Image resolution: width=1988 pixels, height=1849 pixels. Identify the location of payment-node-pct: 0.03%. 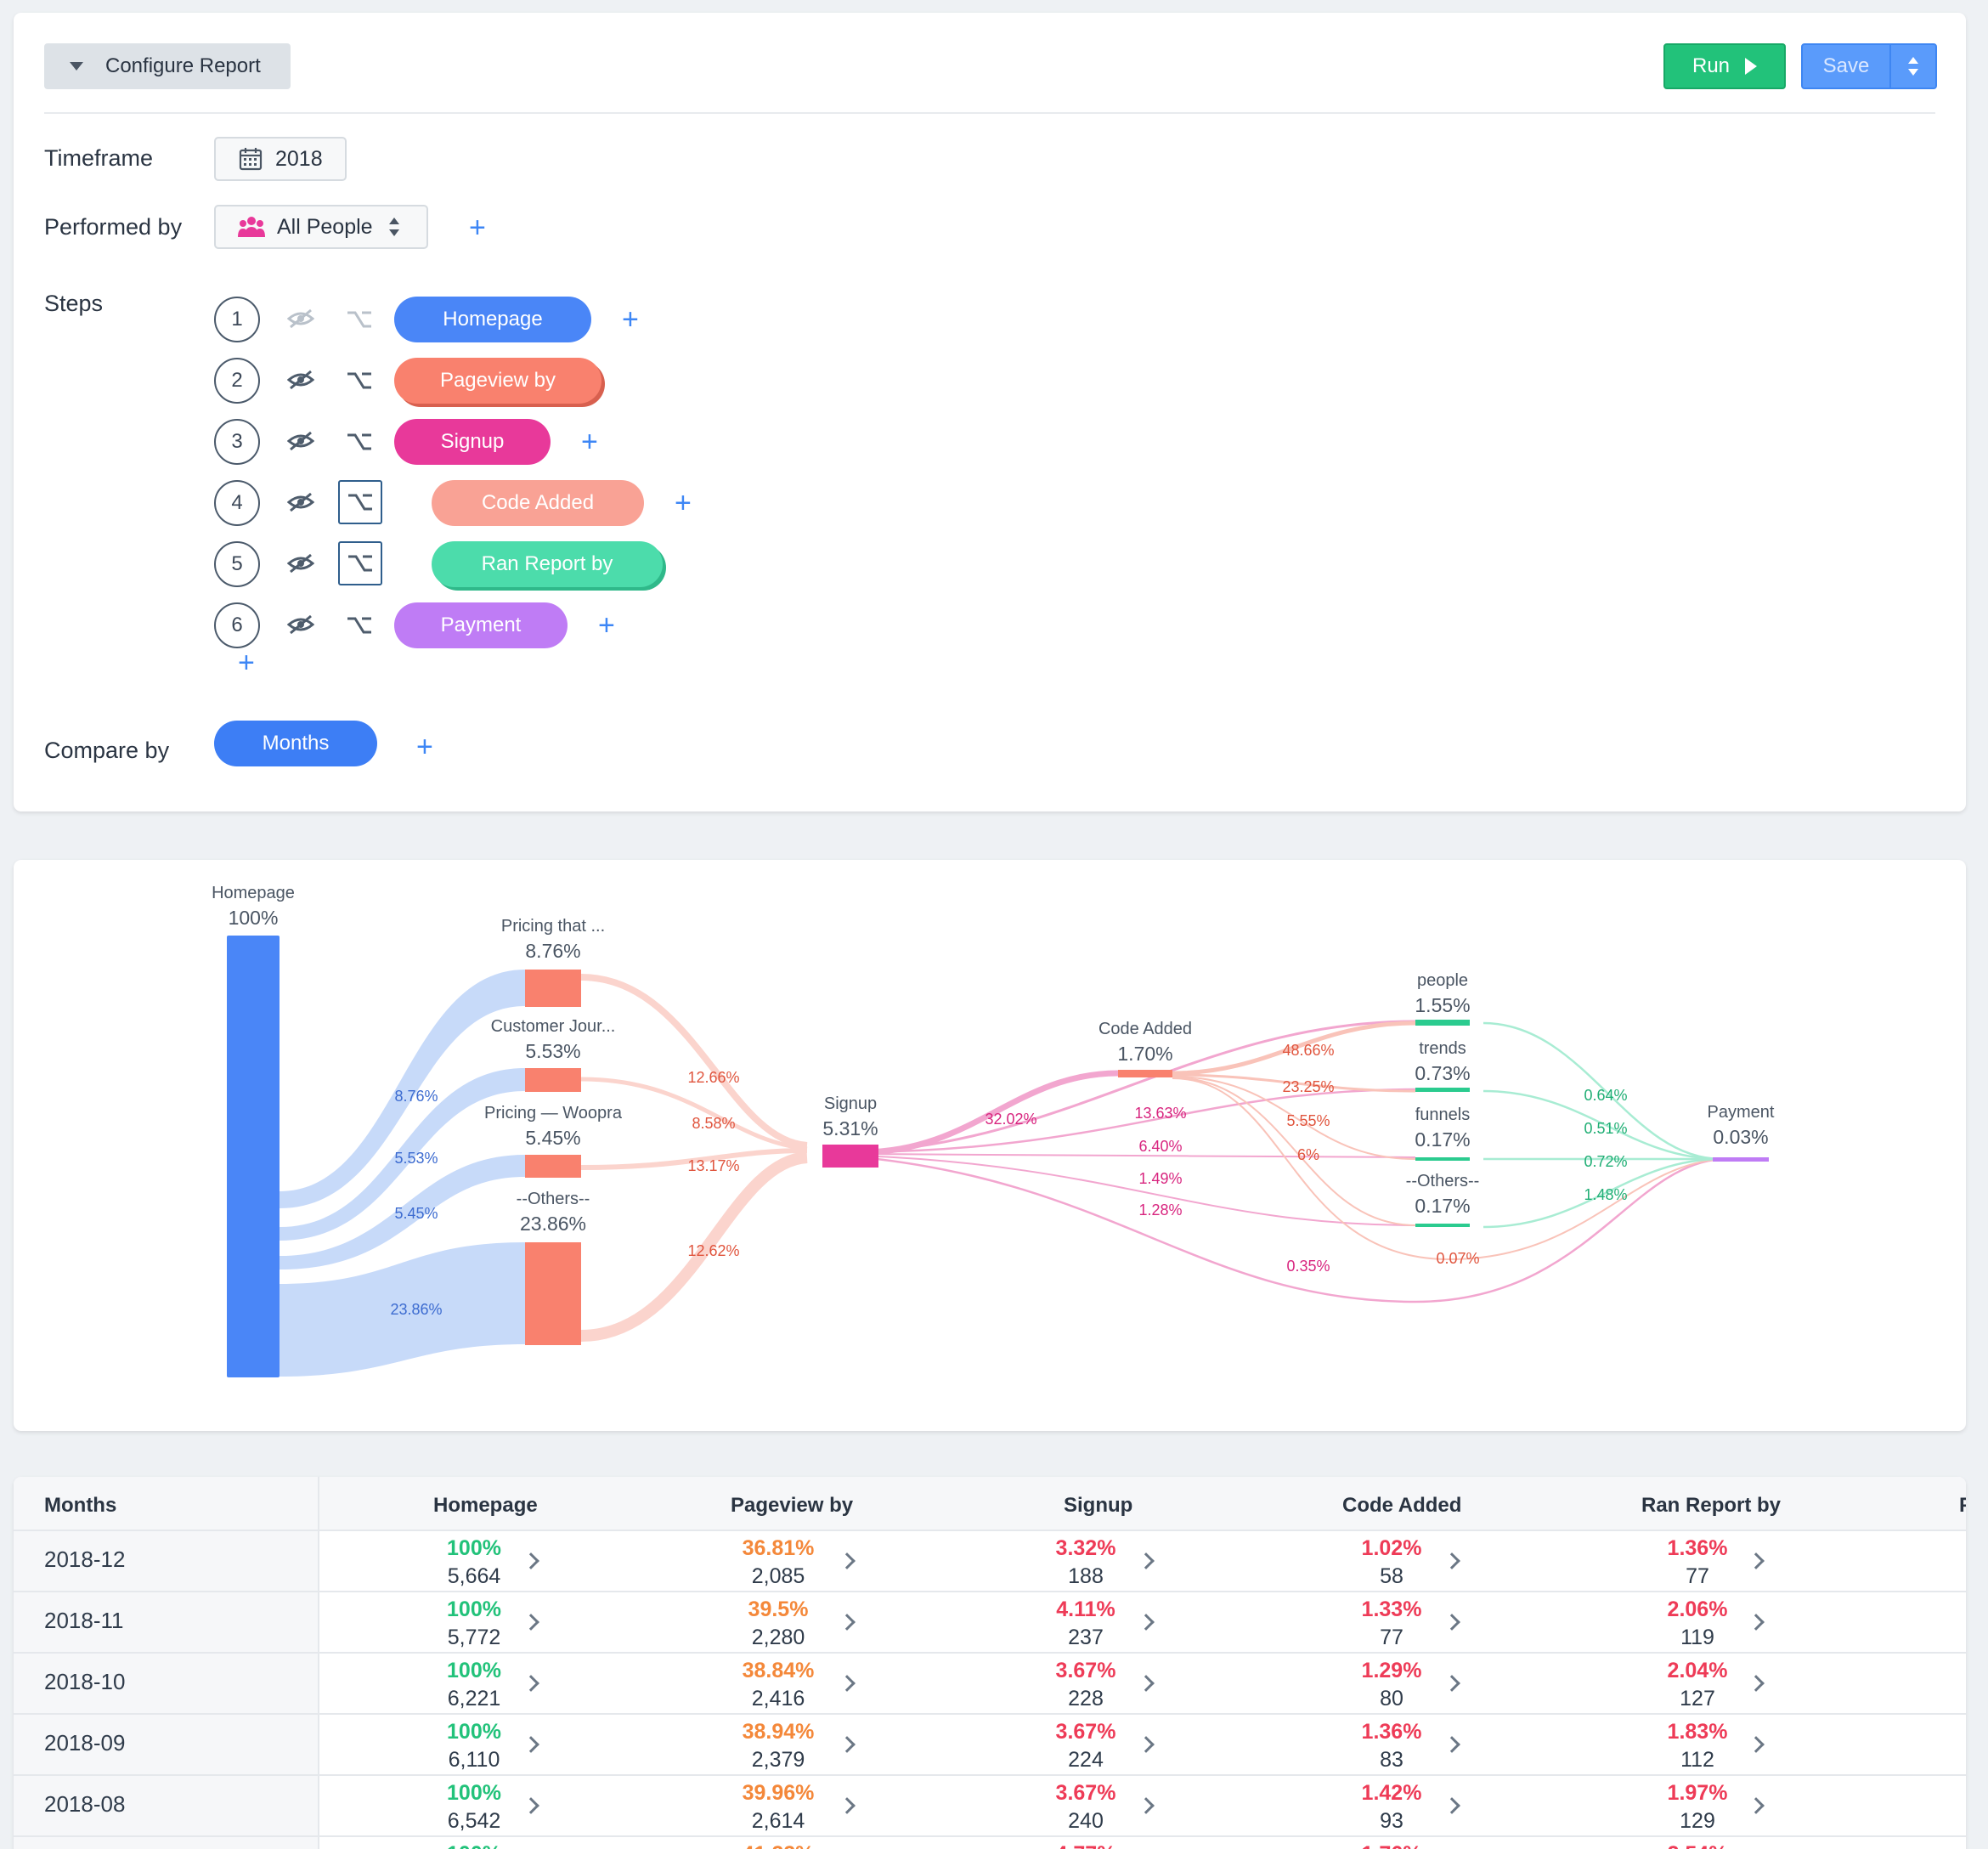
(1740, 1137).